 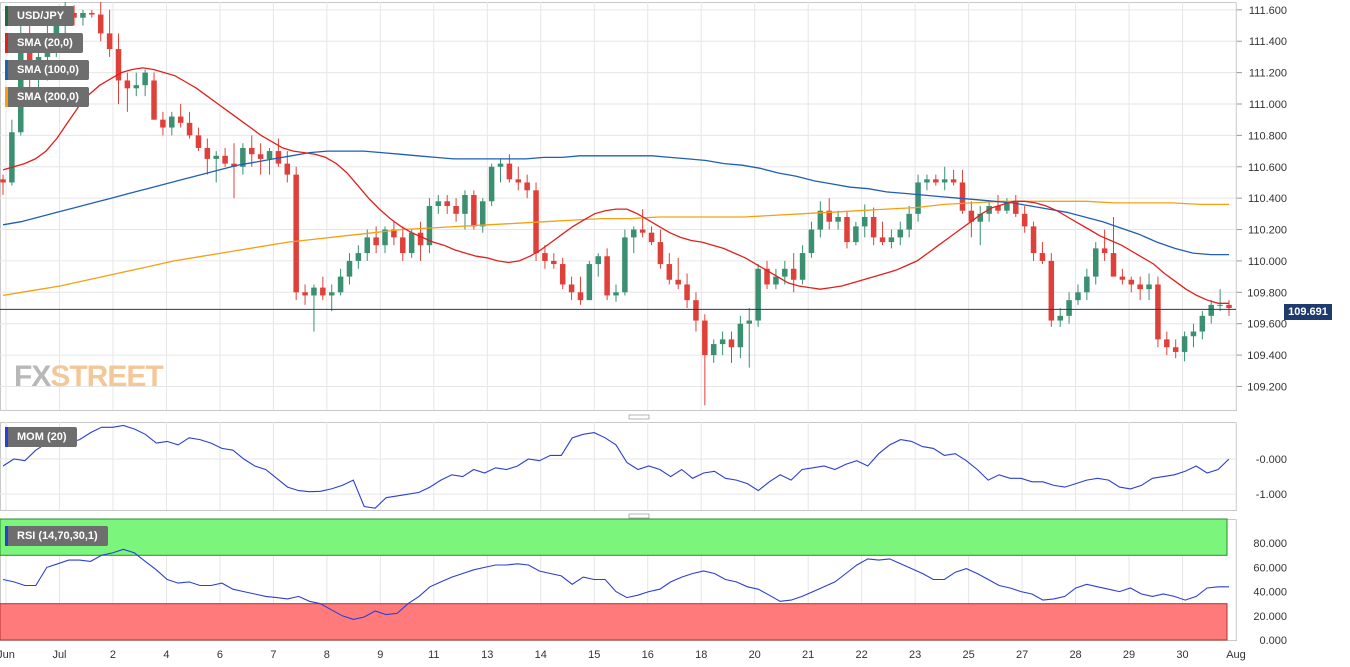 I want to click on date-tick-label: 9, so click(x=380, y=655).